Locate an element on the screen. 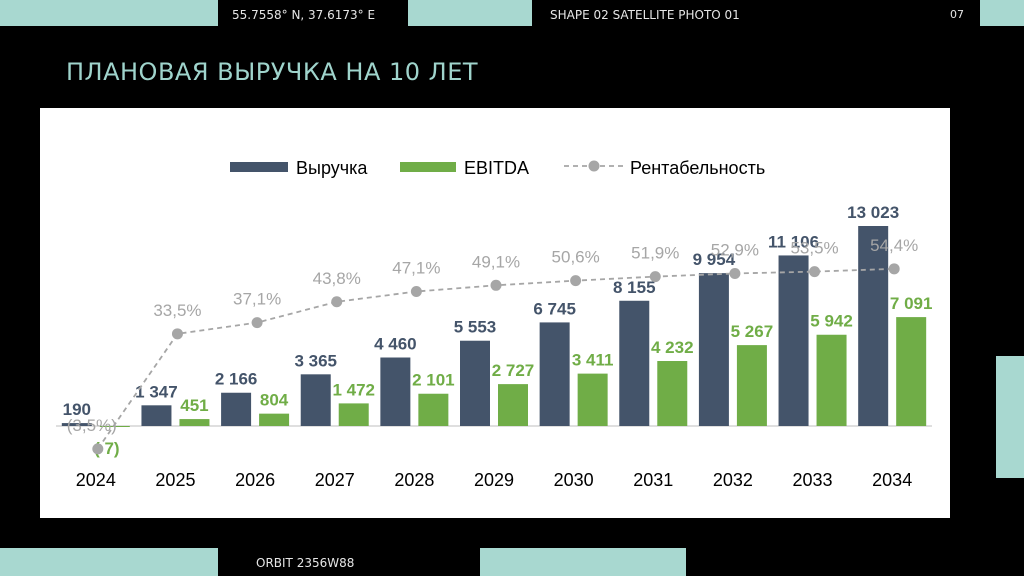  top-teal-bar-right is located at coordinates (1002, 13).